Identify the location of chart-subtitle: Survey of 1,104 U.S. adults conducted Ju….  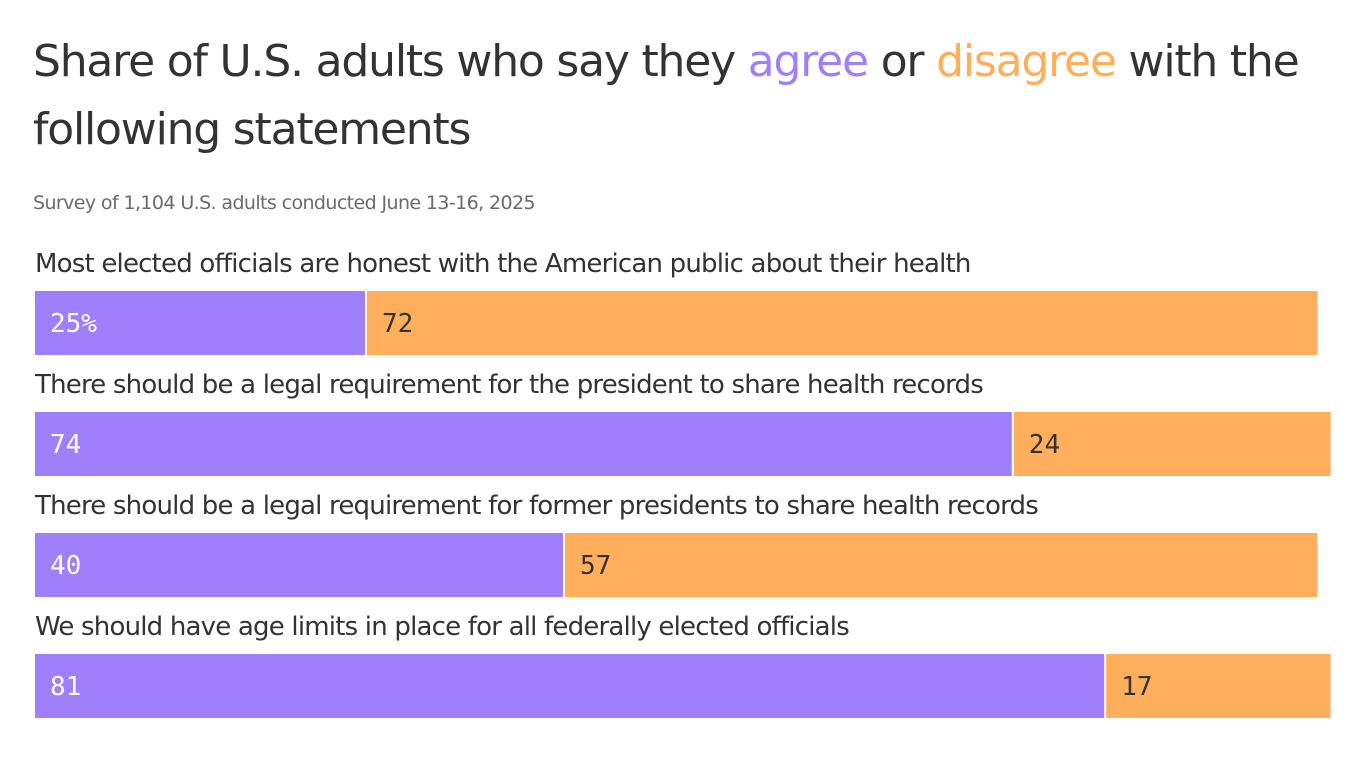
(284, 203).